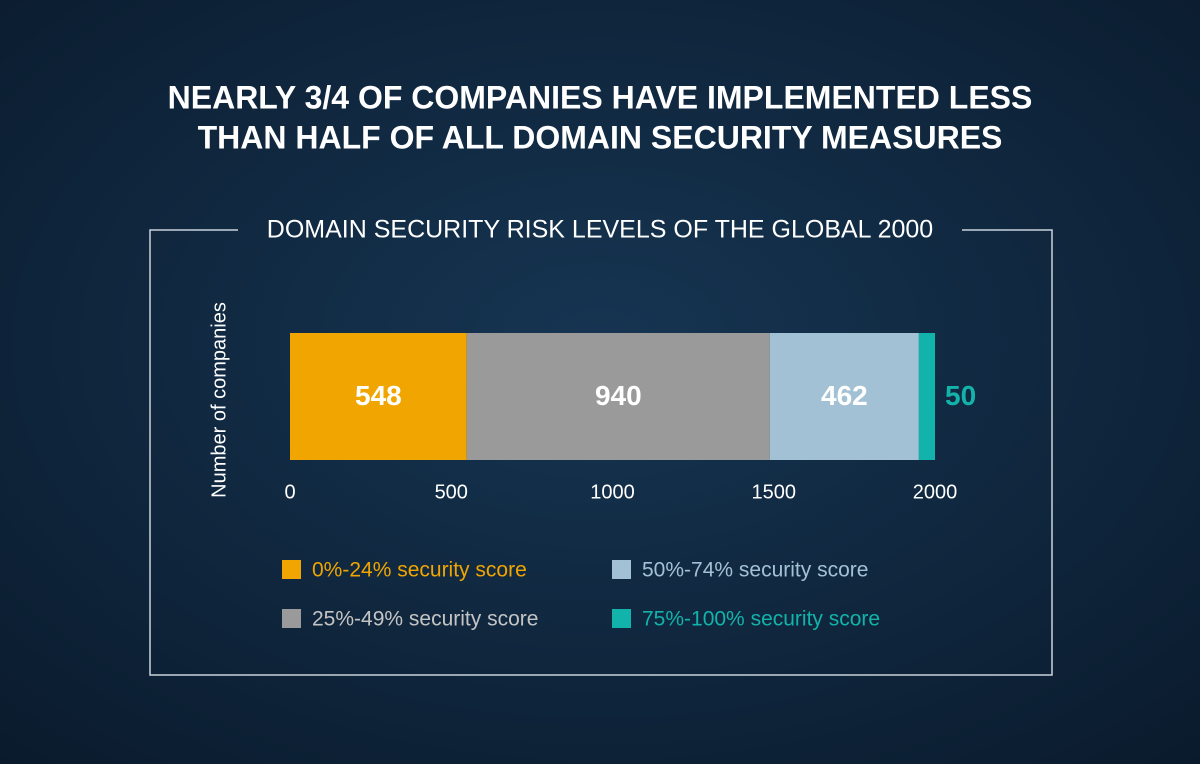 This screenshot has width=1200, height=764. What do you see at coordinates (935, 492) in the screenshot?
I see `x-tick-label: 2000` at bounding box center [935, 492].